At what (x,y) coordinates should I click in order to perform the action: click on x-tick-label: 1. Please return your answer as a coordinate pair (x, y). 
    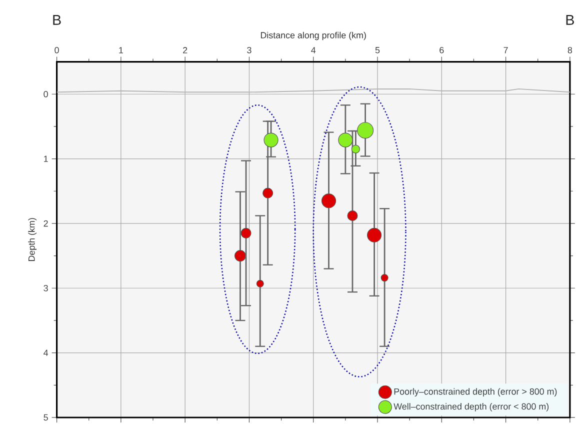
    Looking at the image, I should click on (121, 50).